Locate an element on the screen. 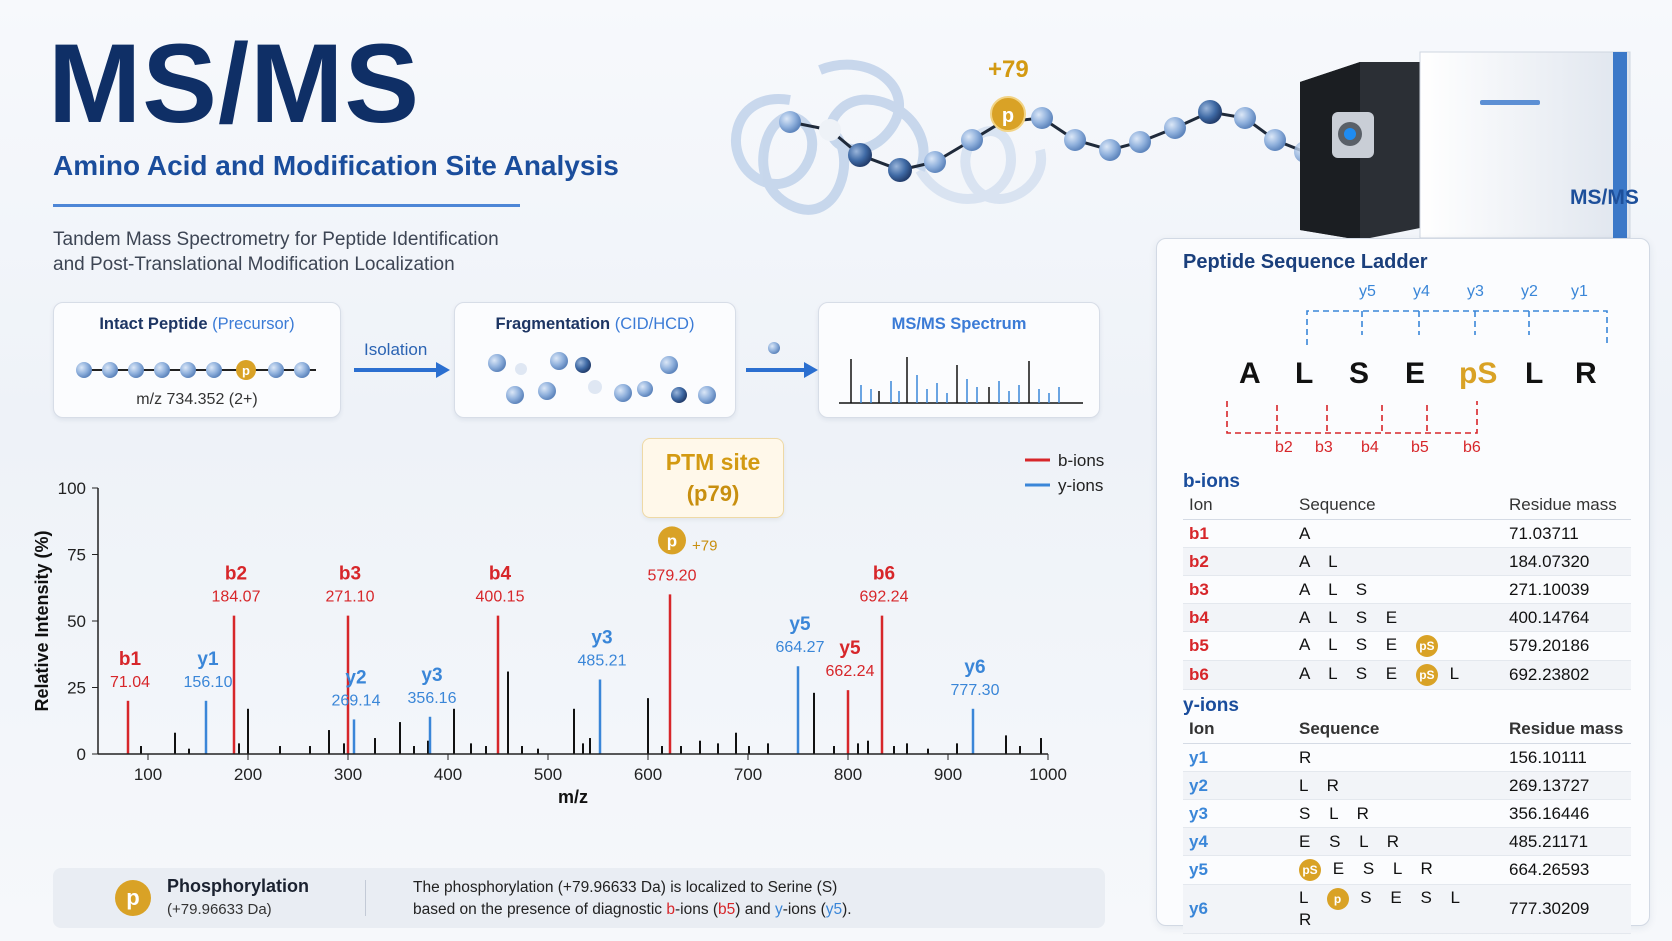  ladder-label-b5: b5 is located at coordinates (1420, 447).